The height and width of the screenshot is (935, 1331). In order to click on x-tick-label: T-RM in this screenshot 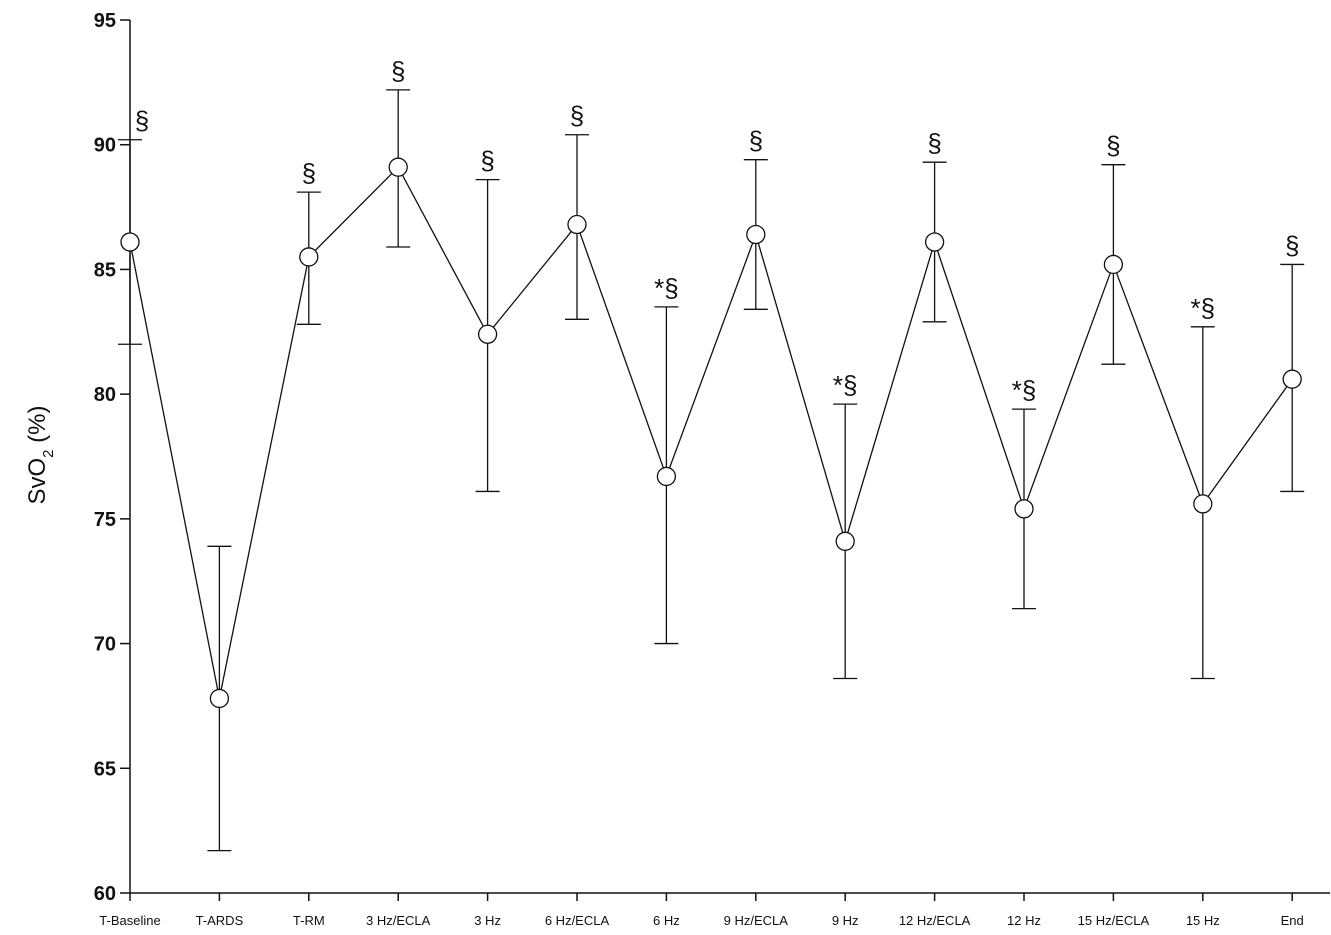, I will do `click(309, 920)`.